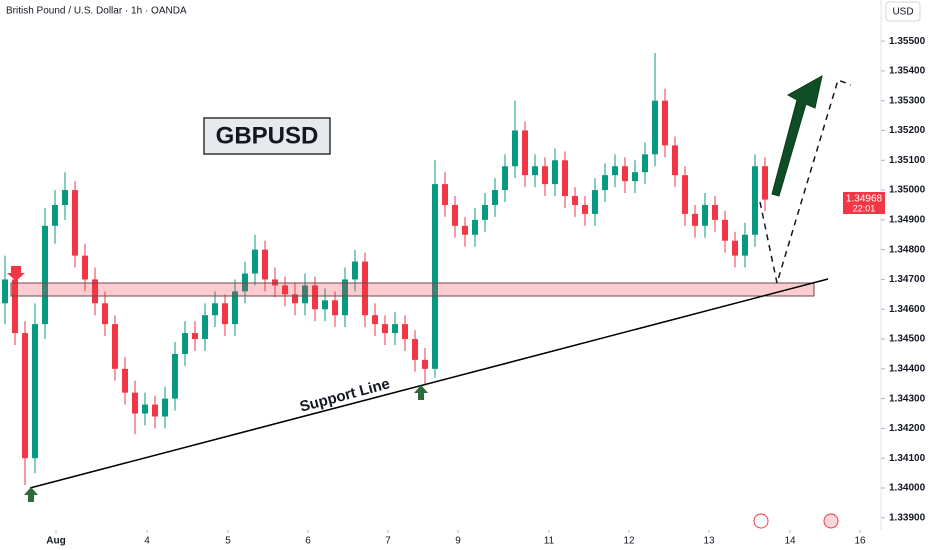 This screenshot has height=550, width=932. Describe the element at coordinates (412, 289) in the screenshot. I see `support-zone` at that location.